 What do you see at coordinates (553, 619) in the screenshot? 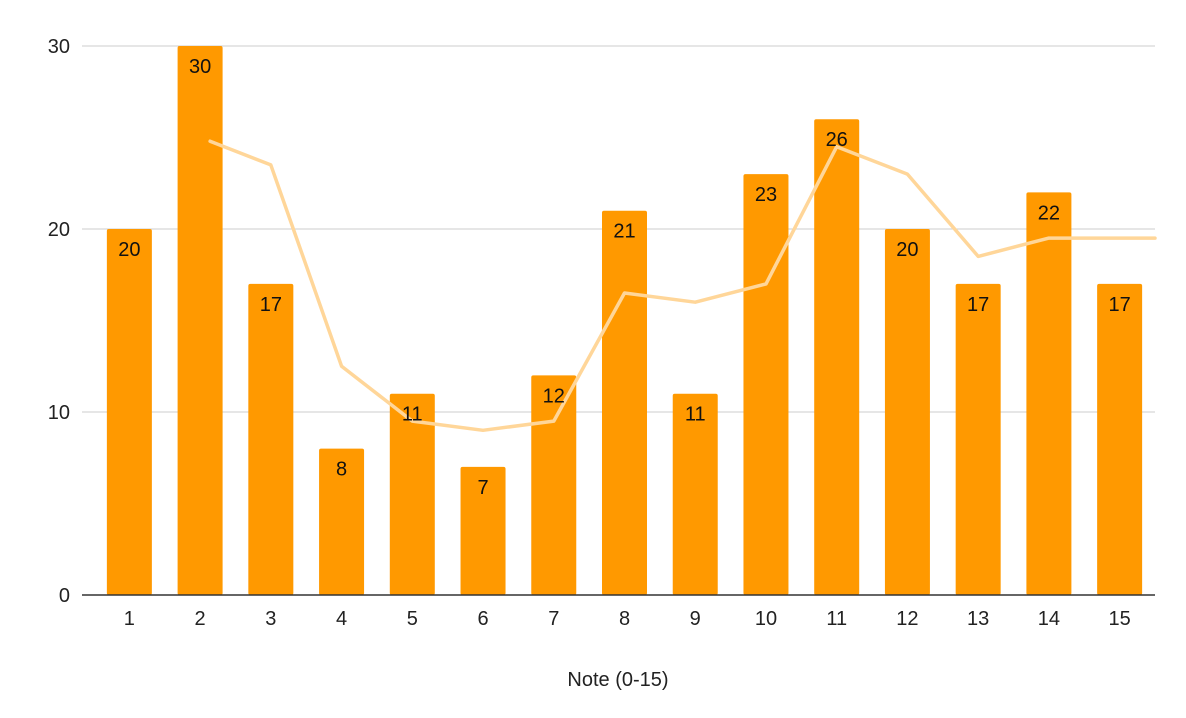
I see `x-tick-label: 7` at bounding box center [553, 619].